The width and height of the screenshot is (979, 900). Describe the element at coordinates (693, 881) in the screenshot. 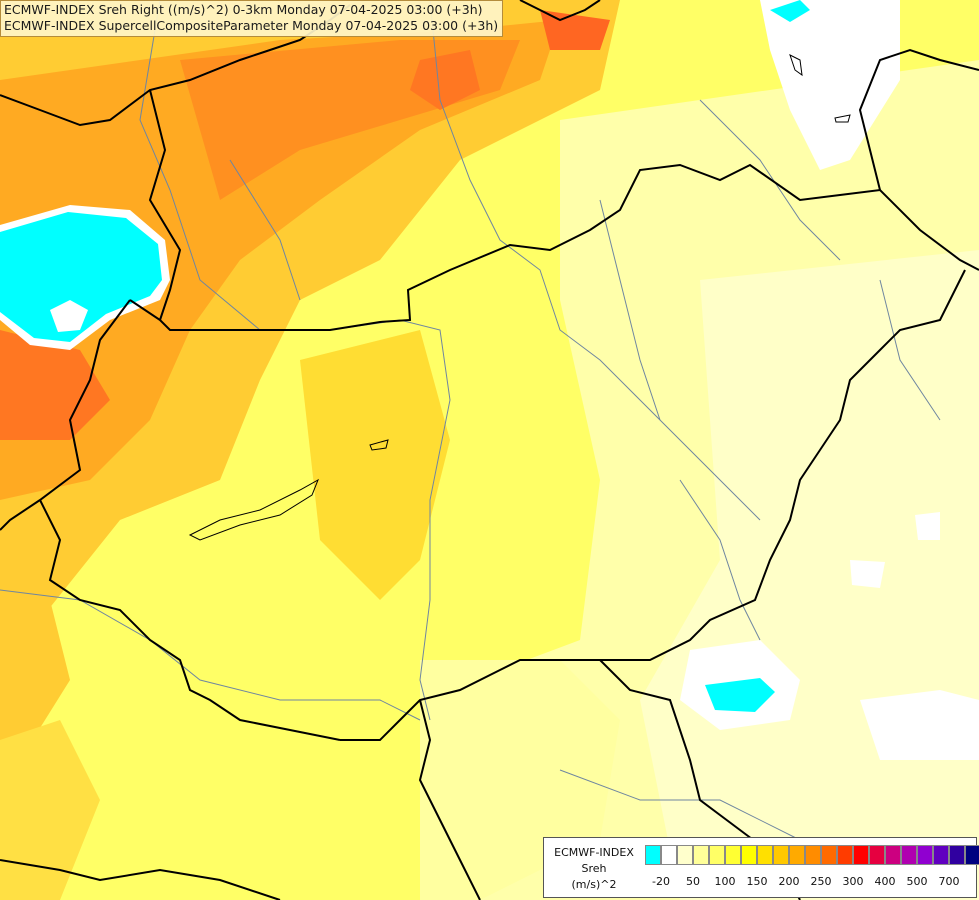

I see `legend-tick-label: 50` at that location.